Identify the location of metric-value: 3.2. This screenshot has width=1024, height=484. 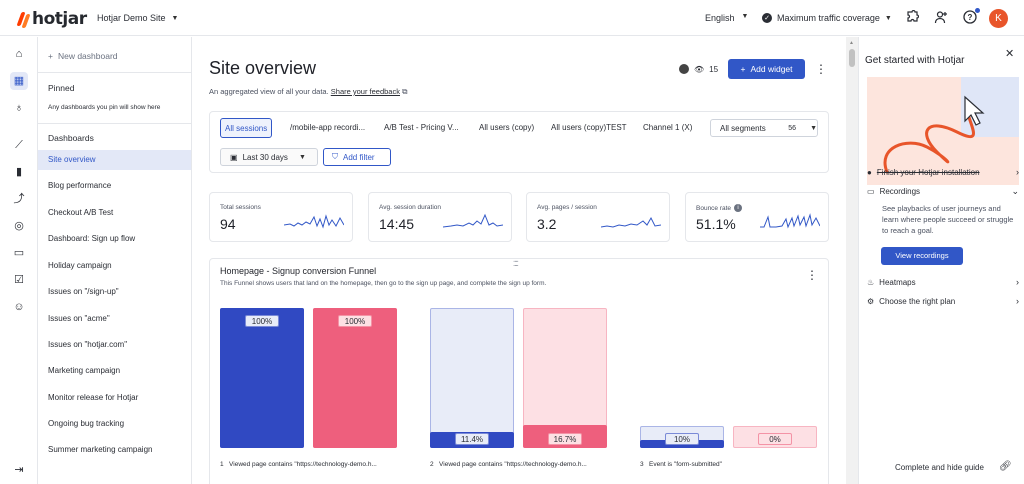
(547, 224).